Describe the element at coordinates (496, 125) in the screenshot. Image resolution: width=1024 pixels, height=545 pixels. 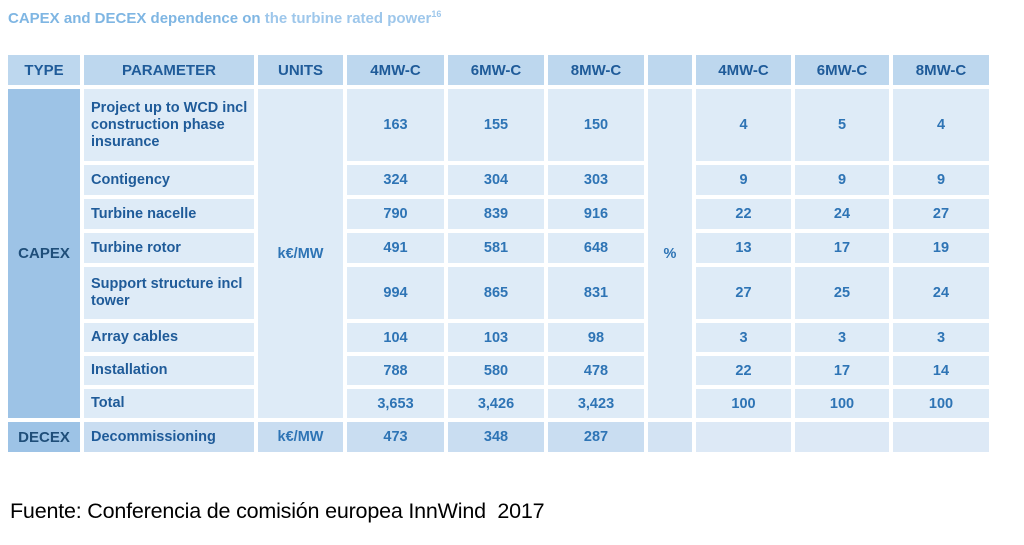
I see `value-cell: 155` at that location.